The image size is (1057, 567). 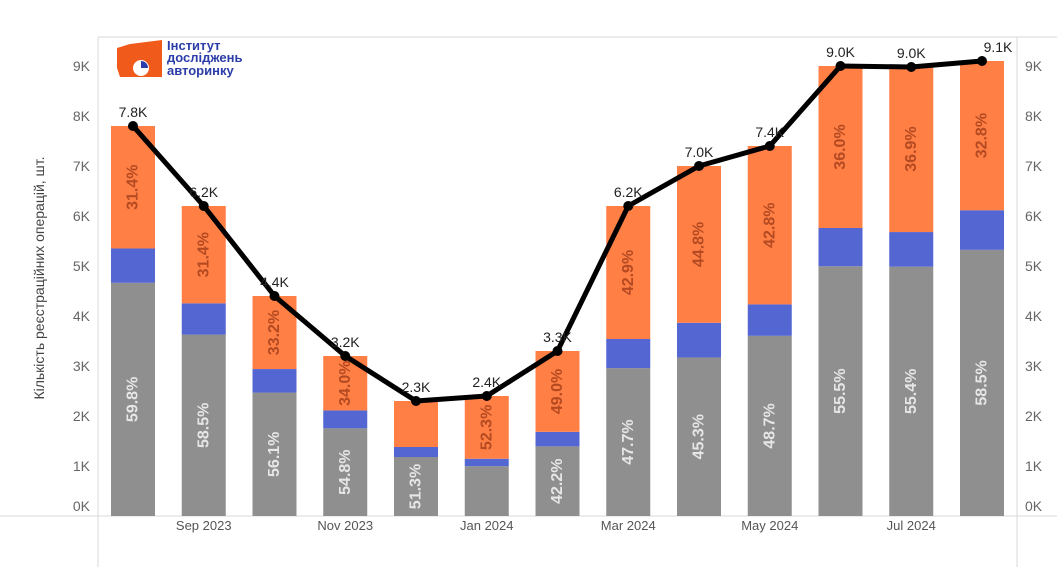 What do you see at coordinates (274, 282) in the screenshot?
I see `total-label: 4.4K` at bounding box center [274, 282].